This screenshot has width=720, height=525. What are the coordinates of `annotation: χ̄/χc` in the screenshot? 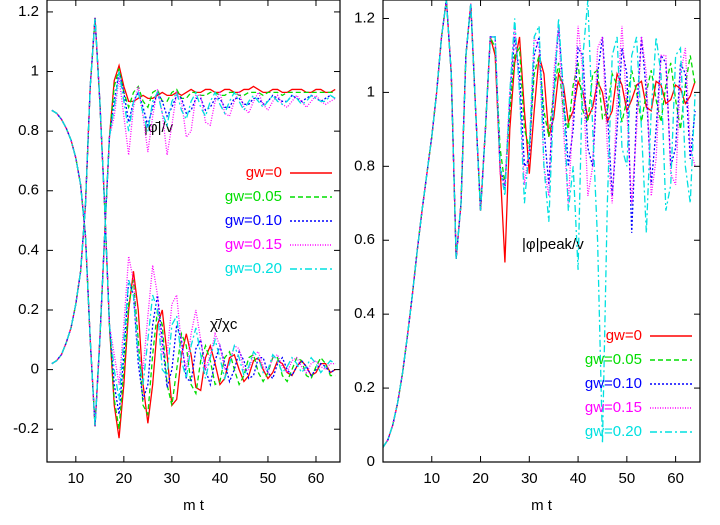 It's located at (224, 324).